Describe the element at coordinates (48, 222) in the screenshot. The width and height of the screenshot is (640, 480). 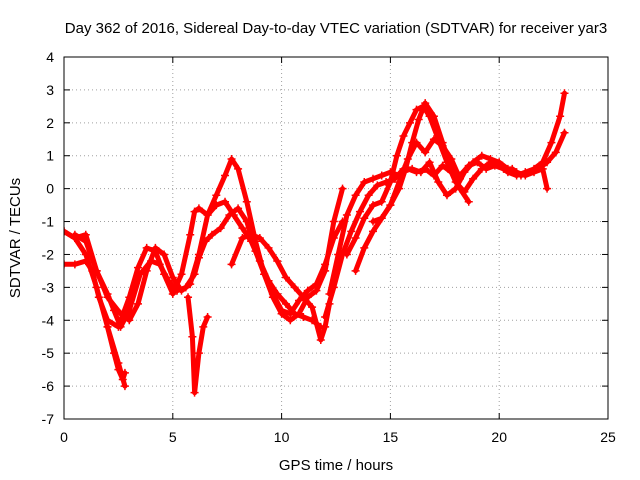
I see `y-tick-label: -1` at that location.